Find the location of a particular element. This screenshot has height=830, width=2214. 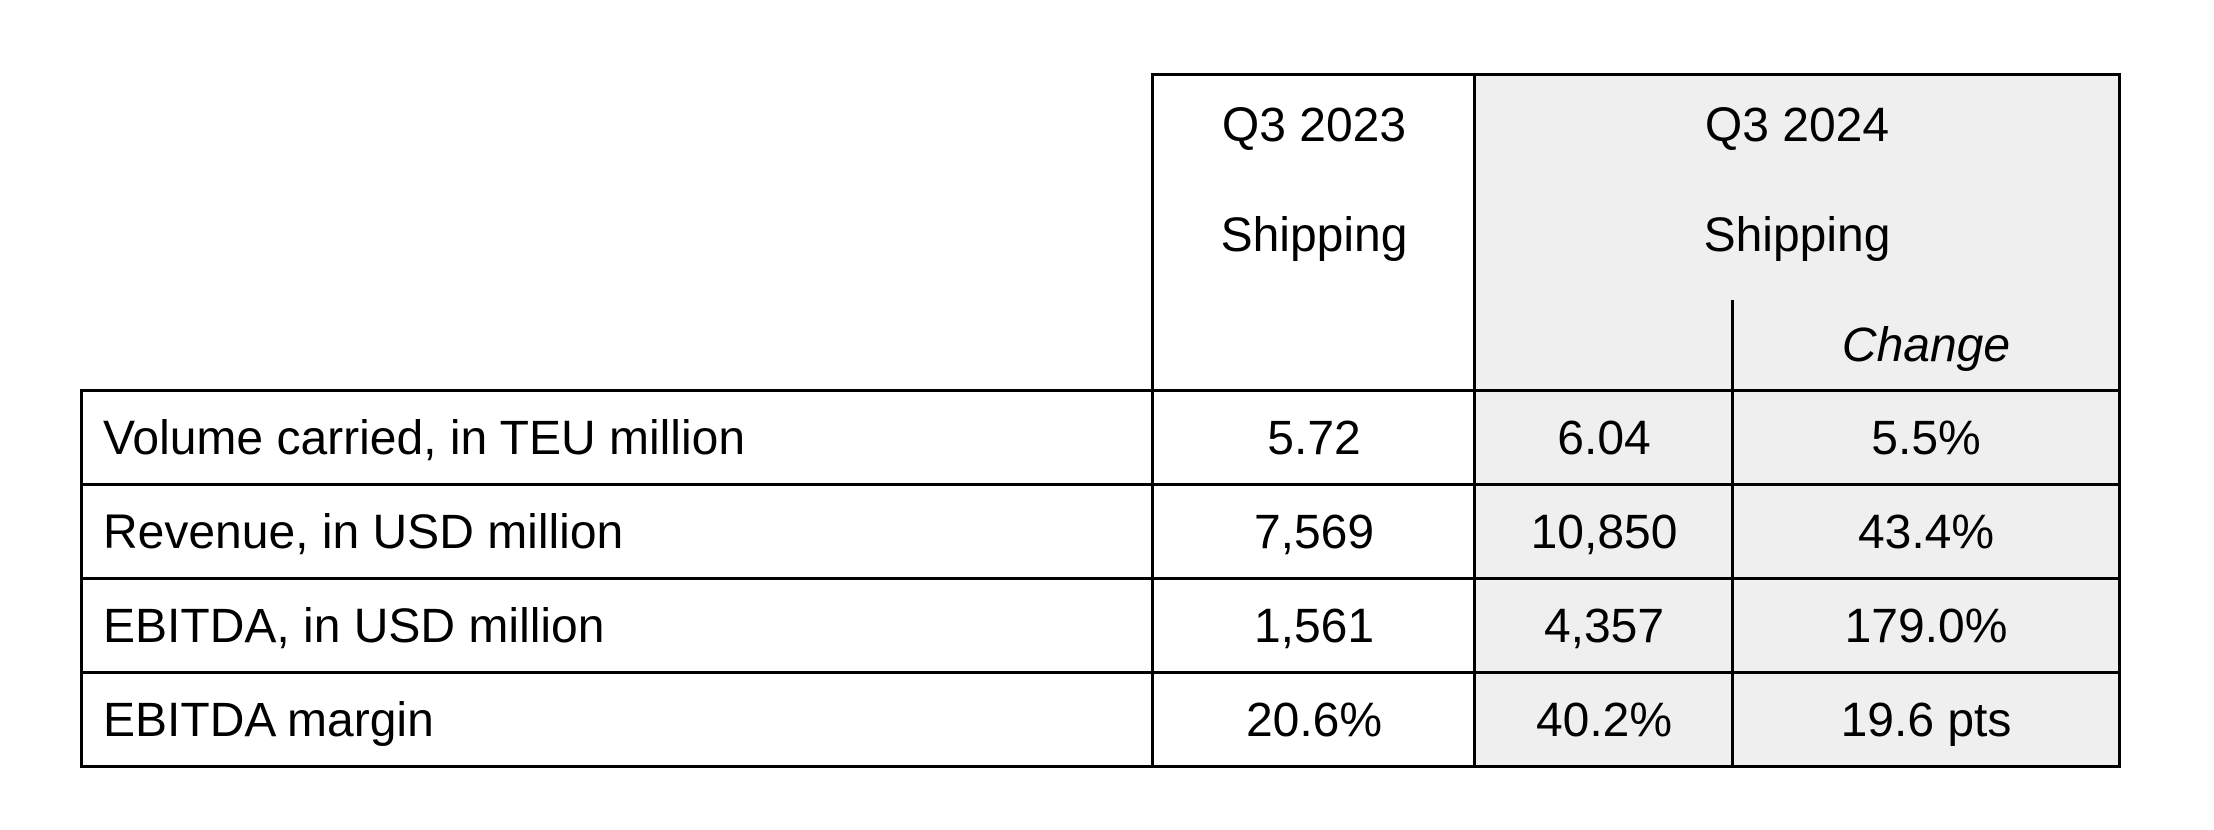

cell-q3-2023: 5.72 is located at coordinates (1314, 438).